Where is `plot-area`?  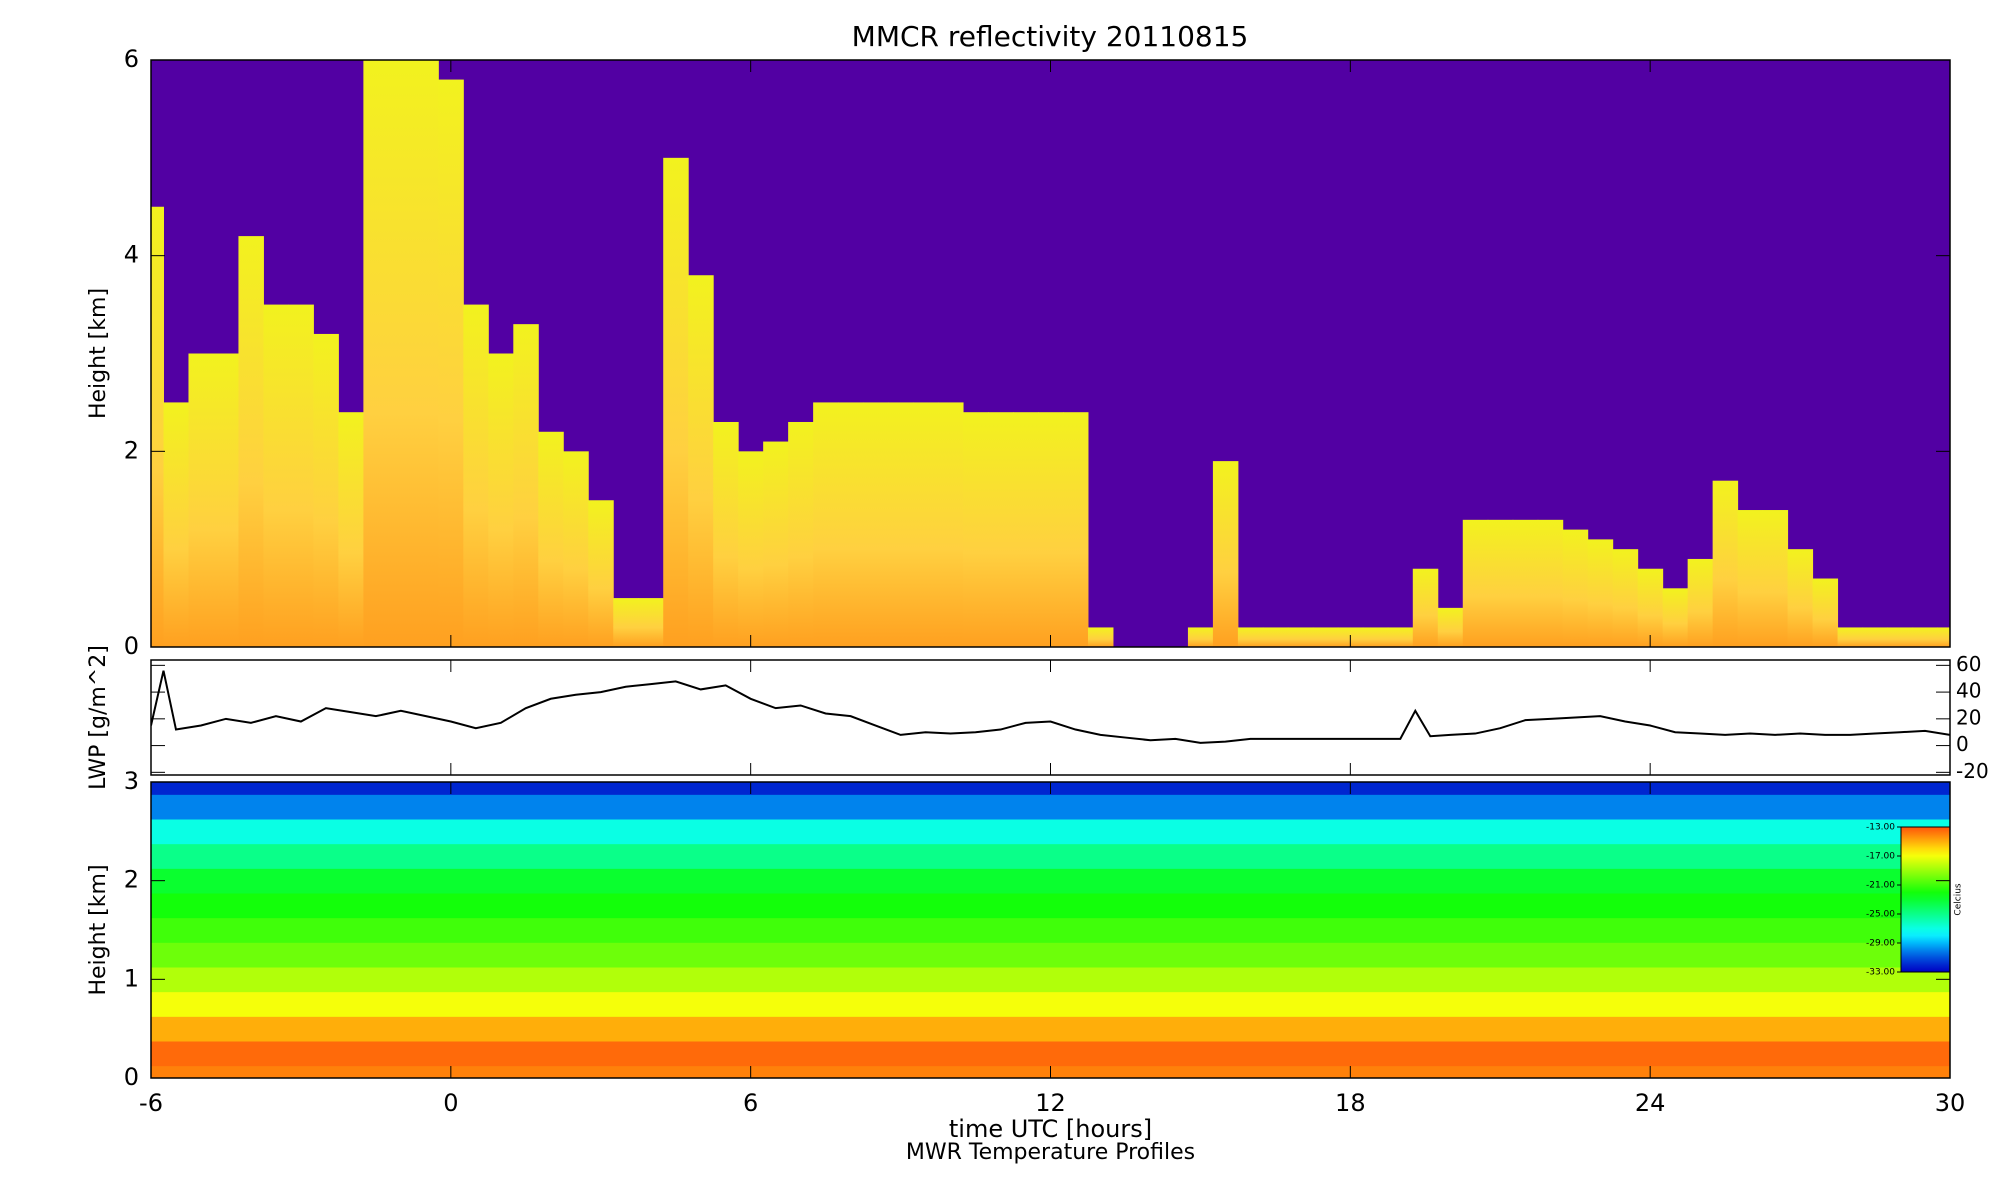 plot-area is located at coordinates (1050, 707).